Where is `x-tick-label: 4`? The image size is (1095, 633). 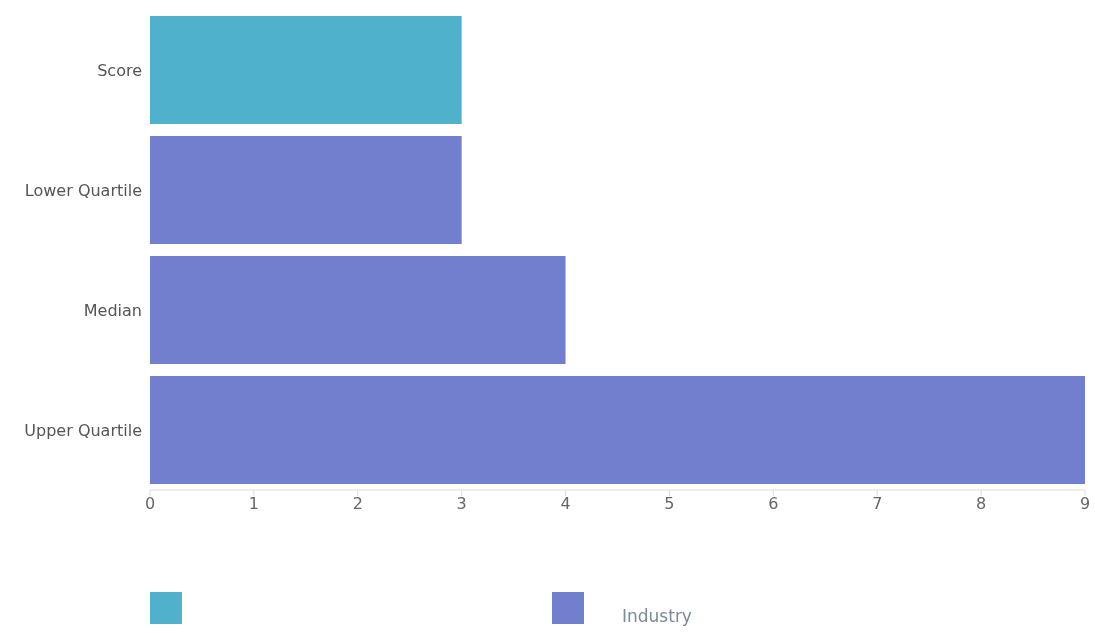
x-tick-label: 4 is located at coordinates (565, 504).